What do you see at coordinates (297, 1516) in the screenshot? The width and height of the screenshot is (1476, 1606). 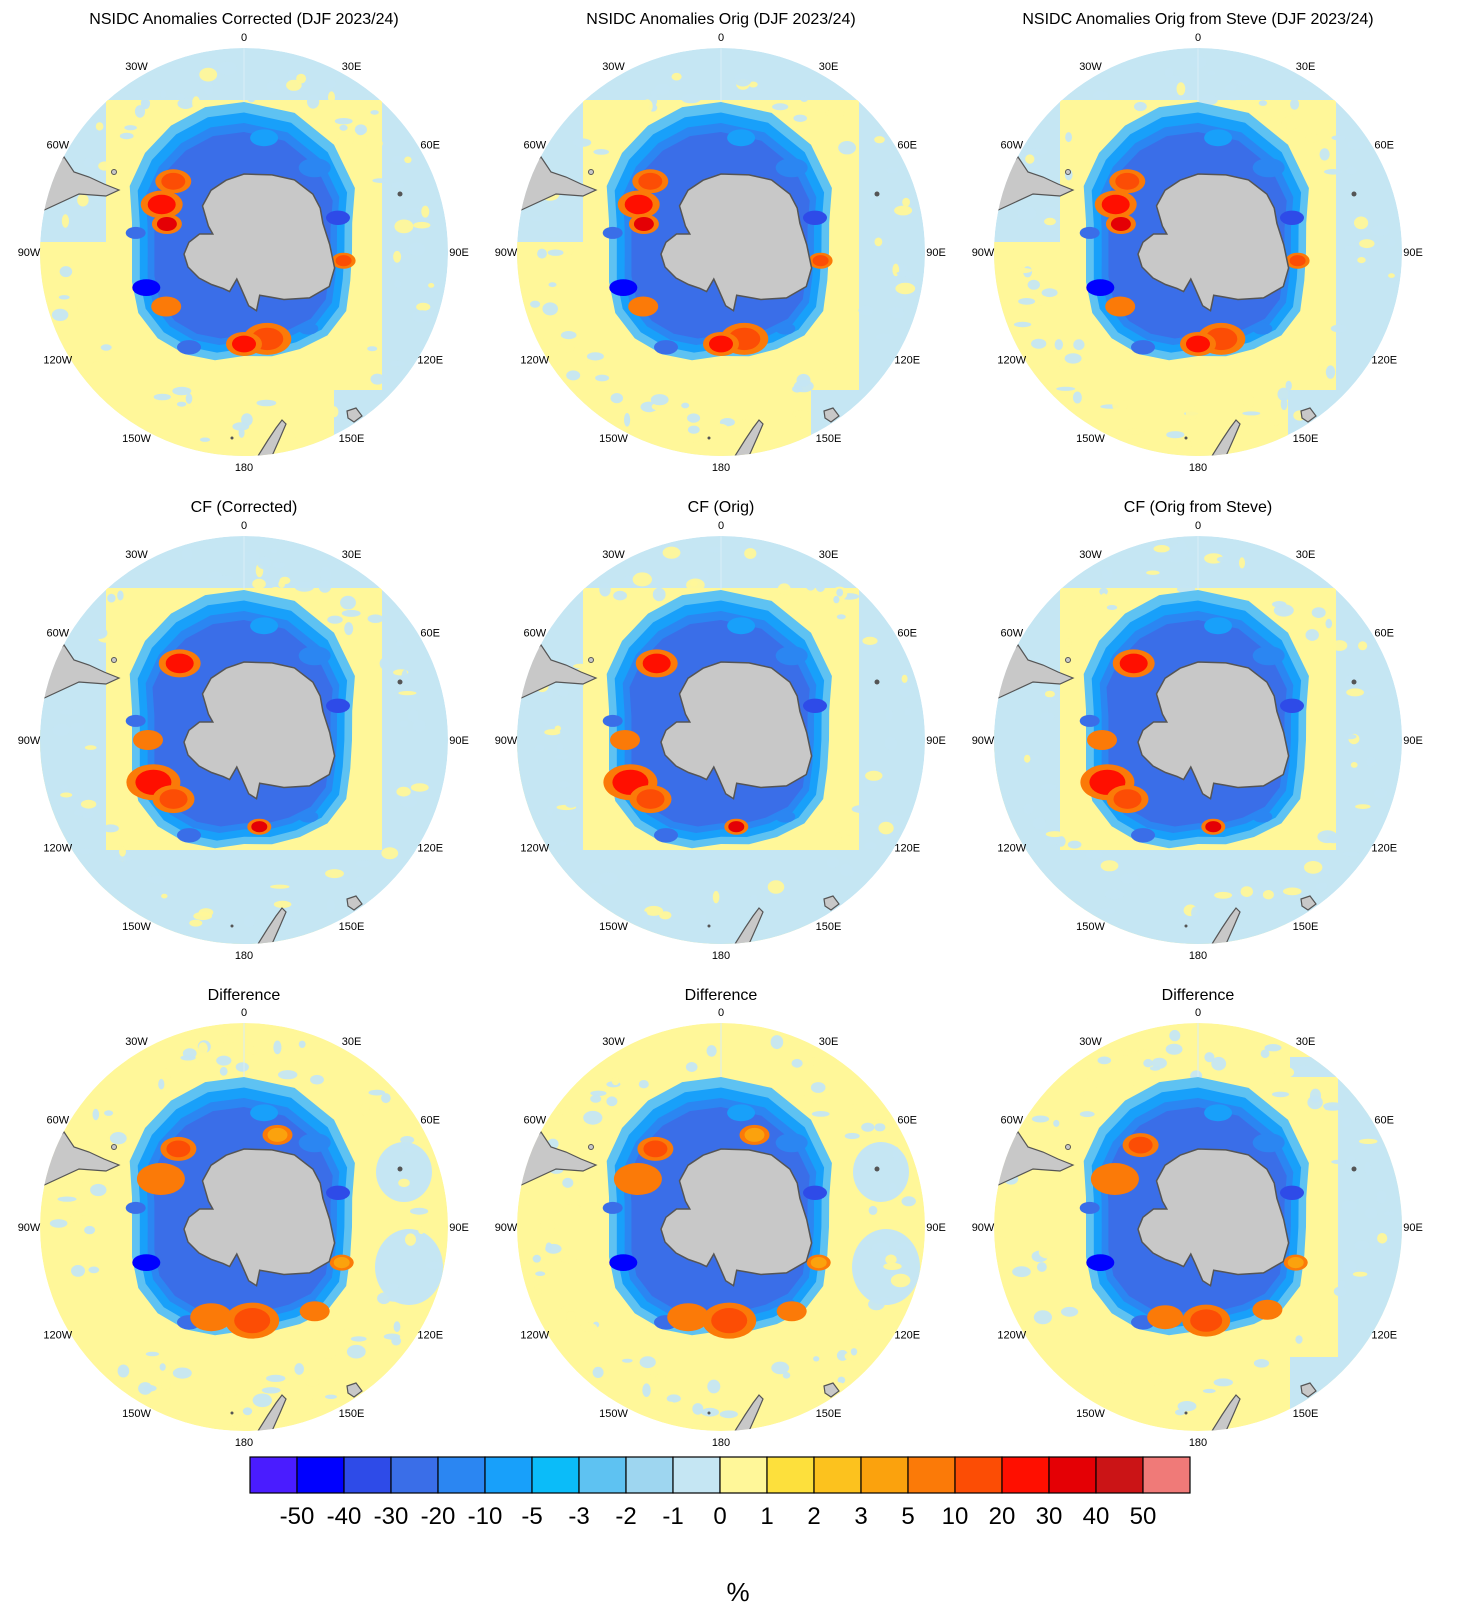 I see `colorbar-tick-label: -50` at bounding box center [297, 1516].